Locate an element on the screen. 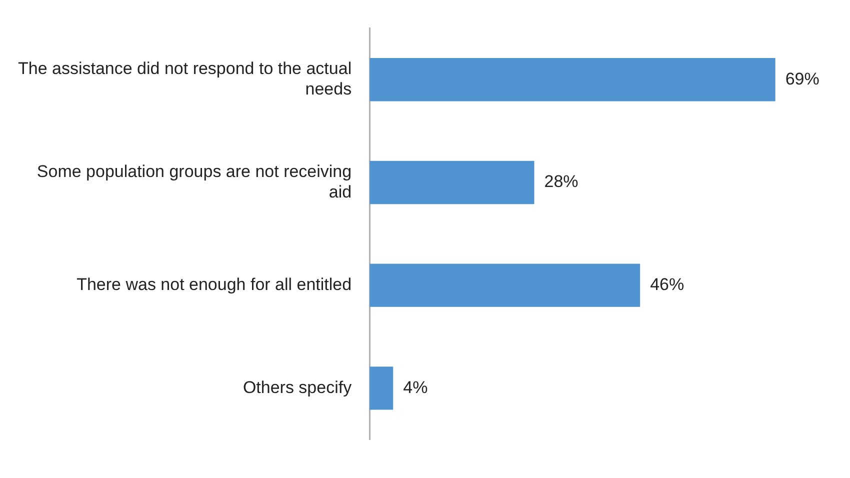  y-tick-label: The assistance did not respond to the actual needs is located at coordinates (185, 79).